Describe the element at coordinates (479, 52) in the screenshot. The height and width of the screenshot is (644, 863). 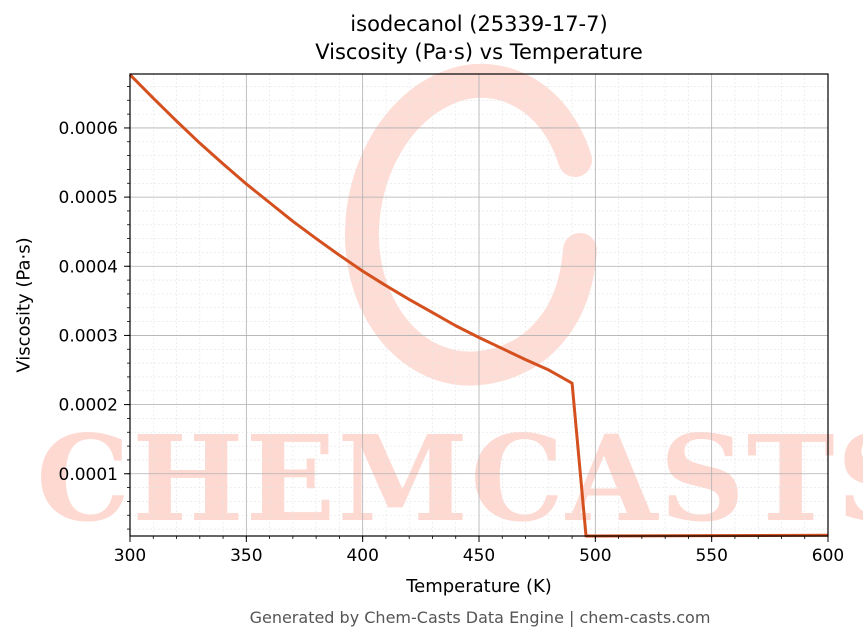
I see `chart-subtitle: Viscosity (Pa·s) vs Temperature` at that location.